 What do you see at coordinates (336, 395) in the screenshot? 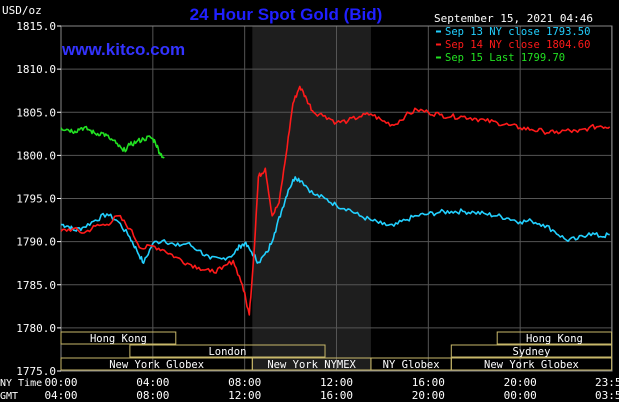
I see `x-tick-label-gmt: 16:00` at bounding box center [336, 395].